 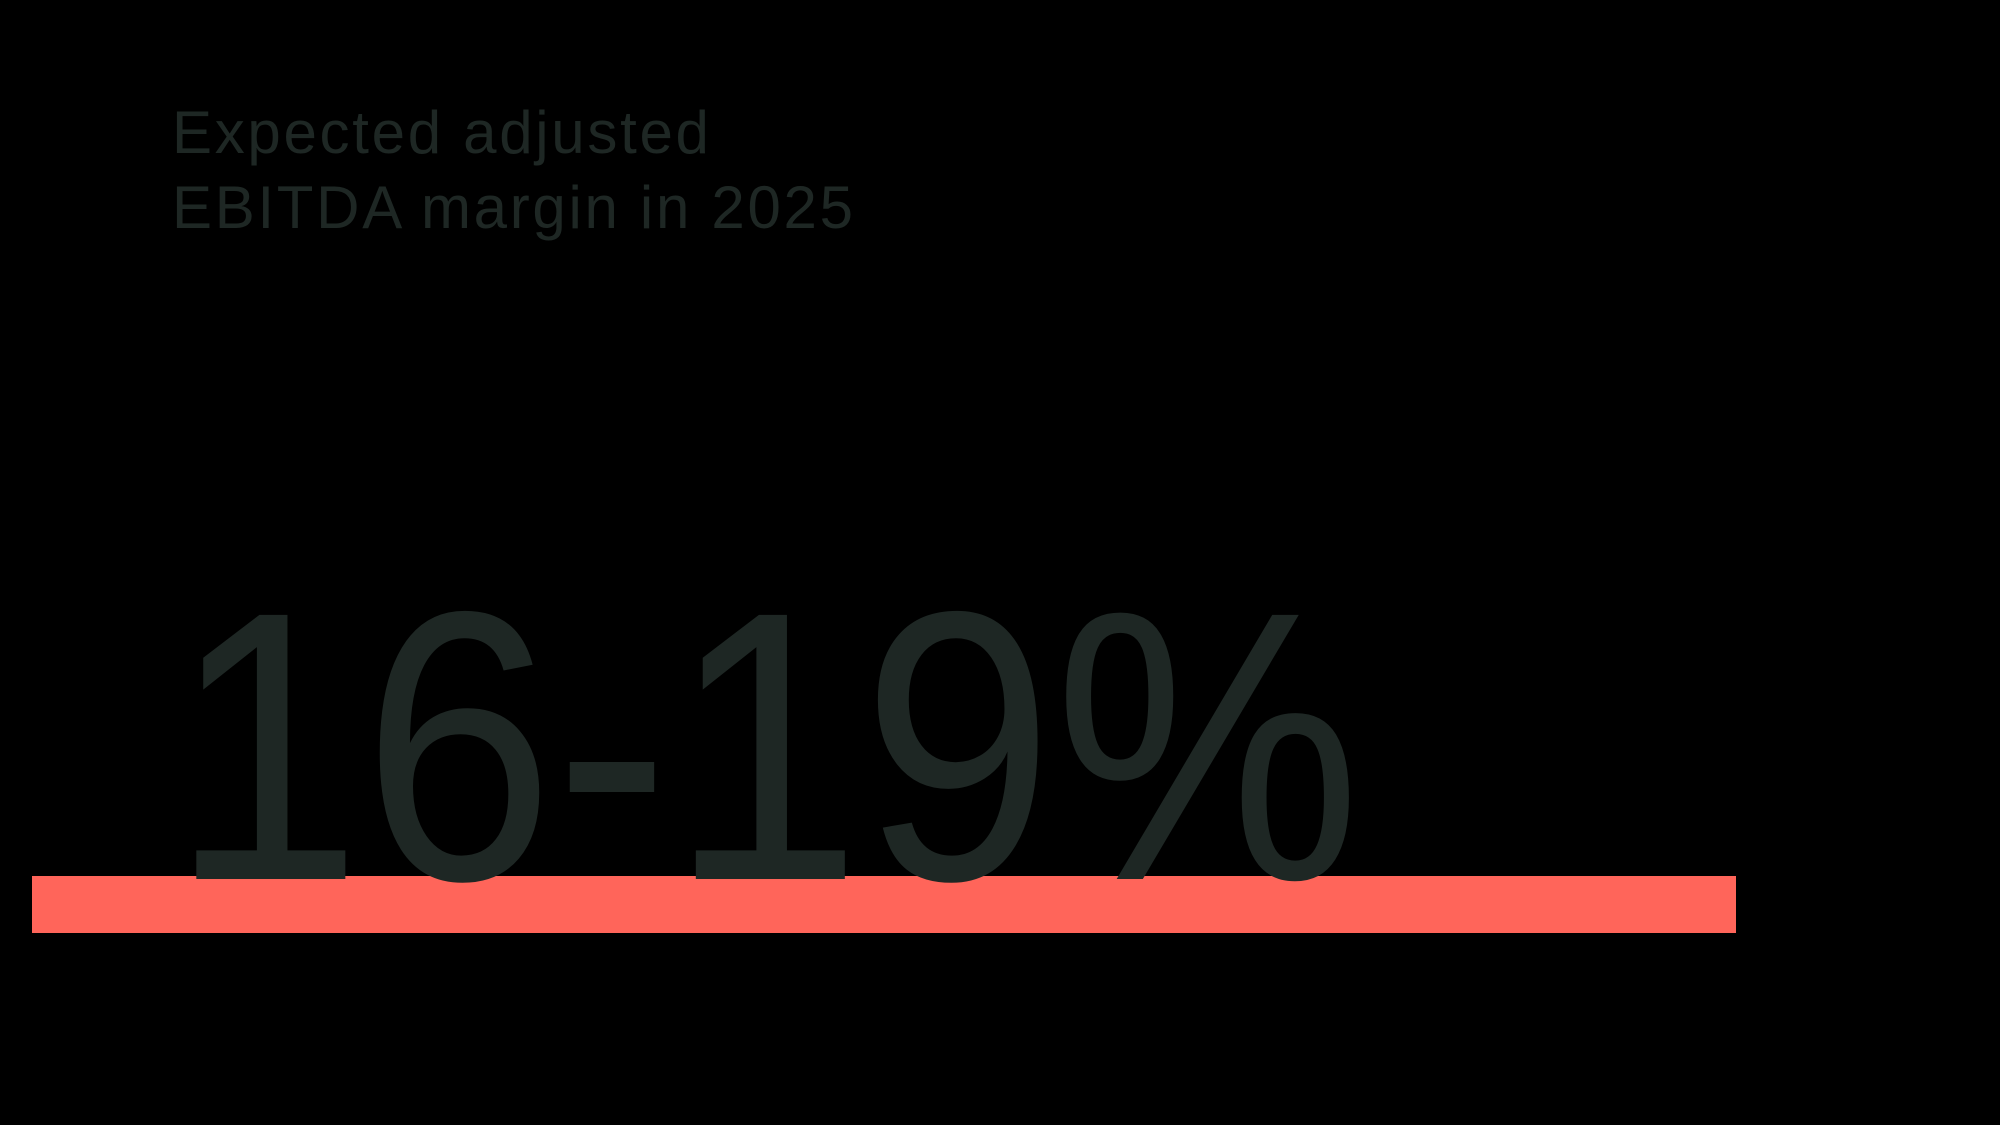 I want to click on stat-title-line1: Expected adjusted, so click(x=442, y=132).